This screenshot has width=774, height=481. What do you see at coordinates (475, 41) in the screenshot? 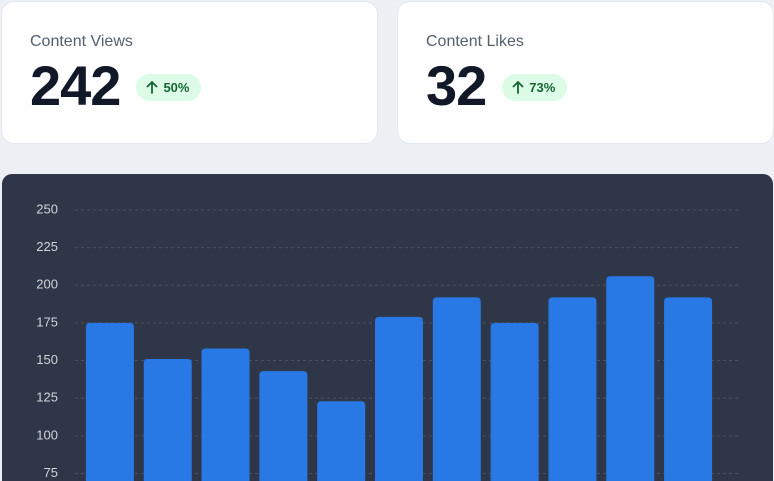
I see `stat-label: Content Likes` at bounding box center [475, 41].